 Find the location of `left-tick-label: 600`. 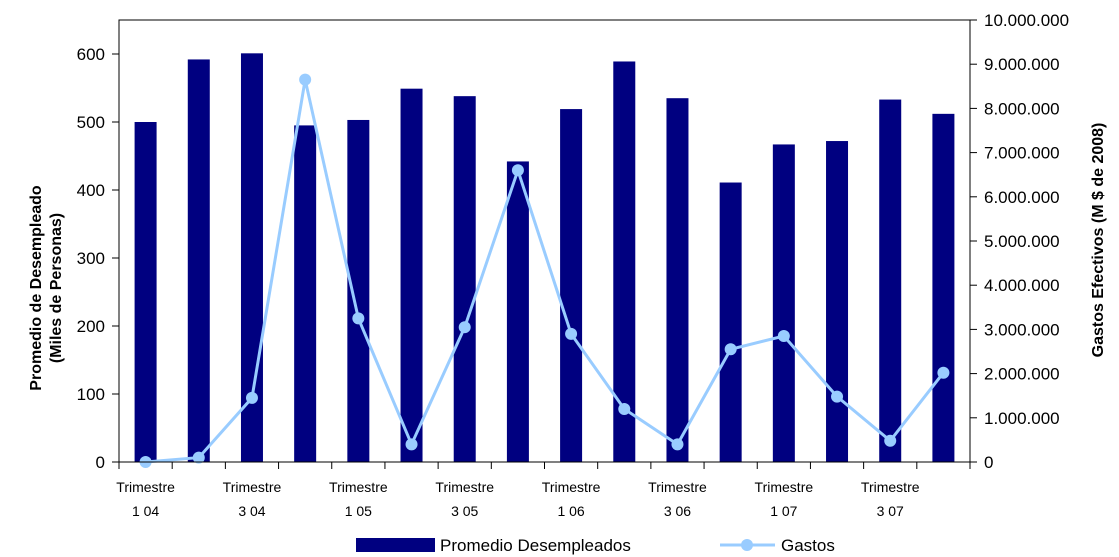

left-tick-label: 600 is located at coordinates (91, 54).